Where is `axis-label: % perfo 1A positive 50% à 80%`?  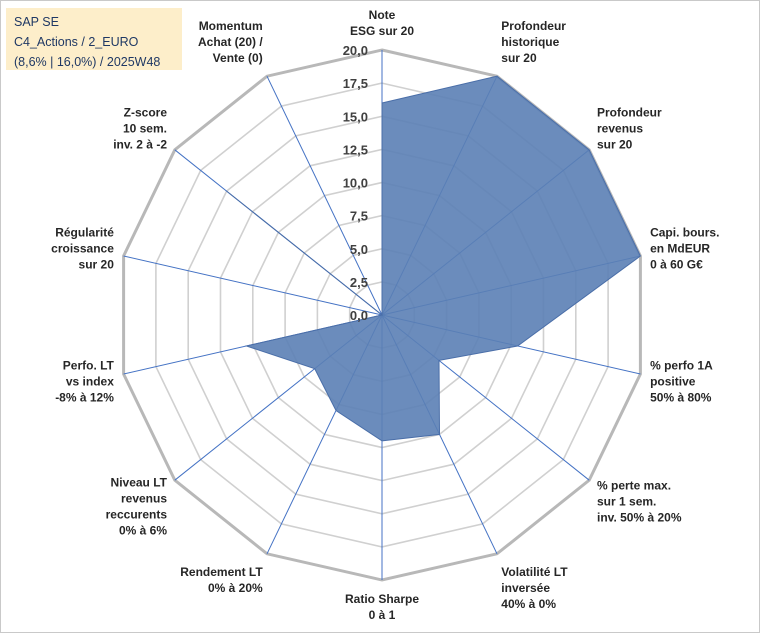
axis-label: % perfo 1A positive 50% à 80% is located at coordinates (681, 382).